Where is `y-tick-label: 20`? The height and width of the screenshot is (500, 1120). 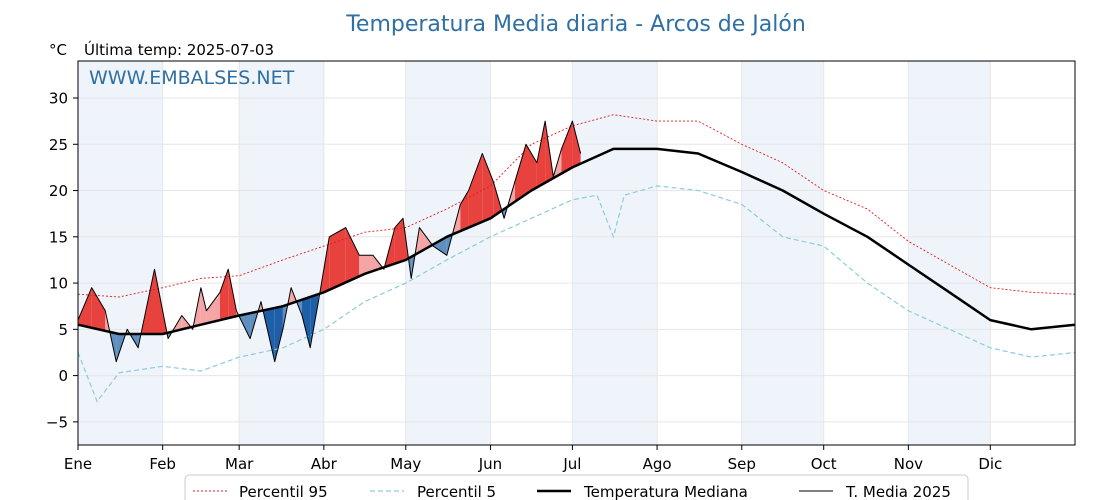 y-tick-label: 20 is located at coordinates (58, 191).